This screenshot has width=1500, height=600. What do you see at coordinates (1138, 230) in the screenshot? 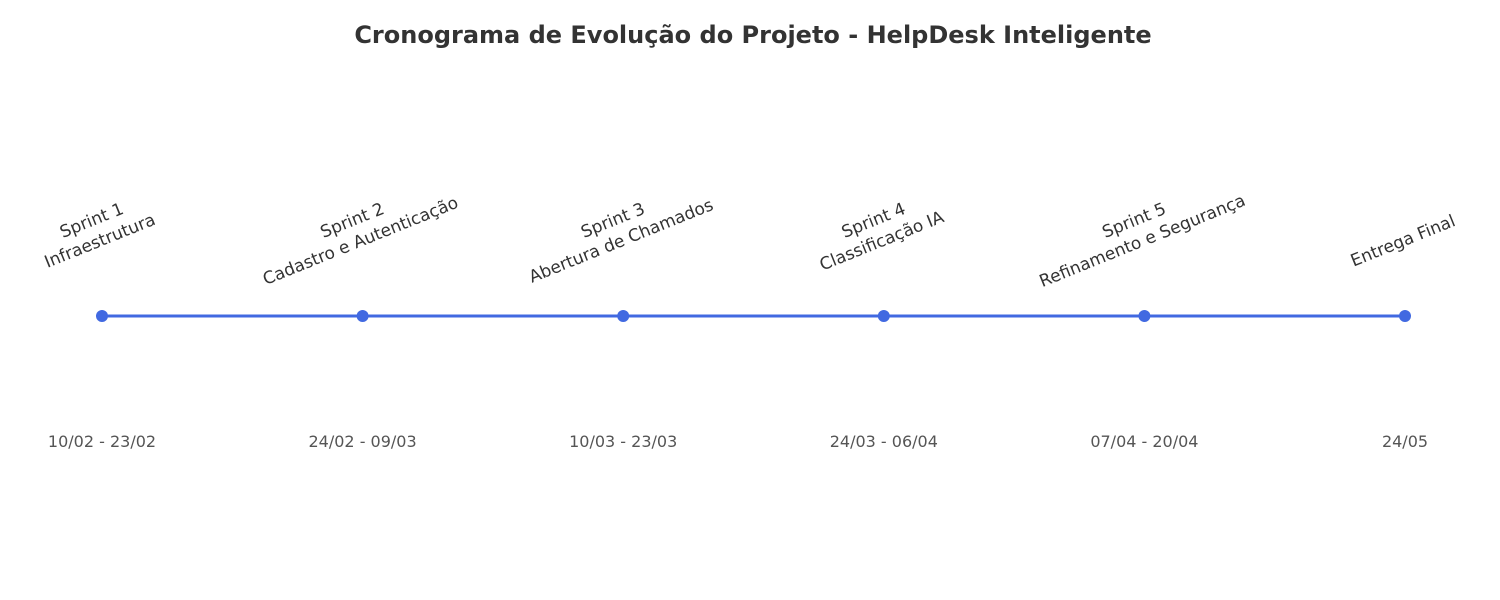
I see `milestone-label: Sprint 5Refinamento e Segurança` at bounding box center [1138, 230].